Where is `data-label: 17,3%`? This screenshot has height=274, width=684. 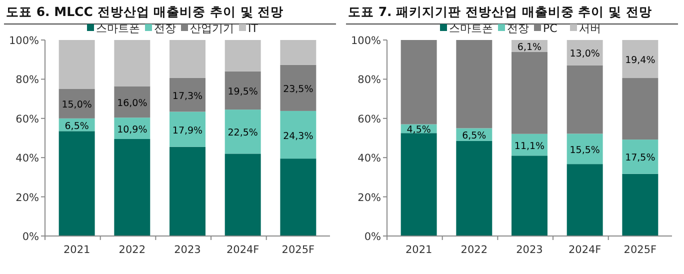 data-label: 17,3% is located at coordinates (187, 96).